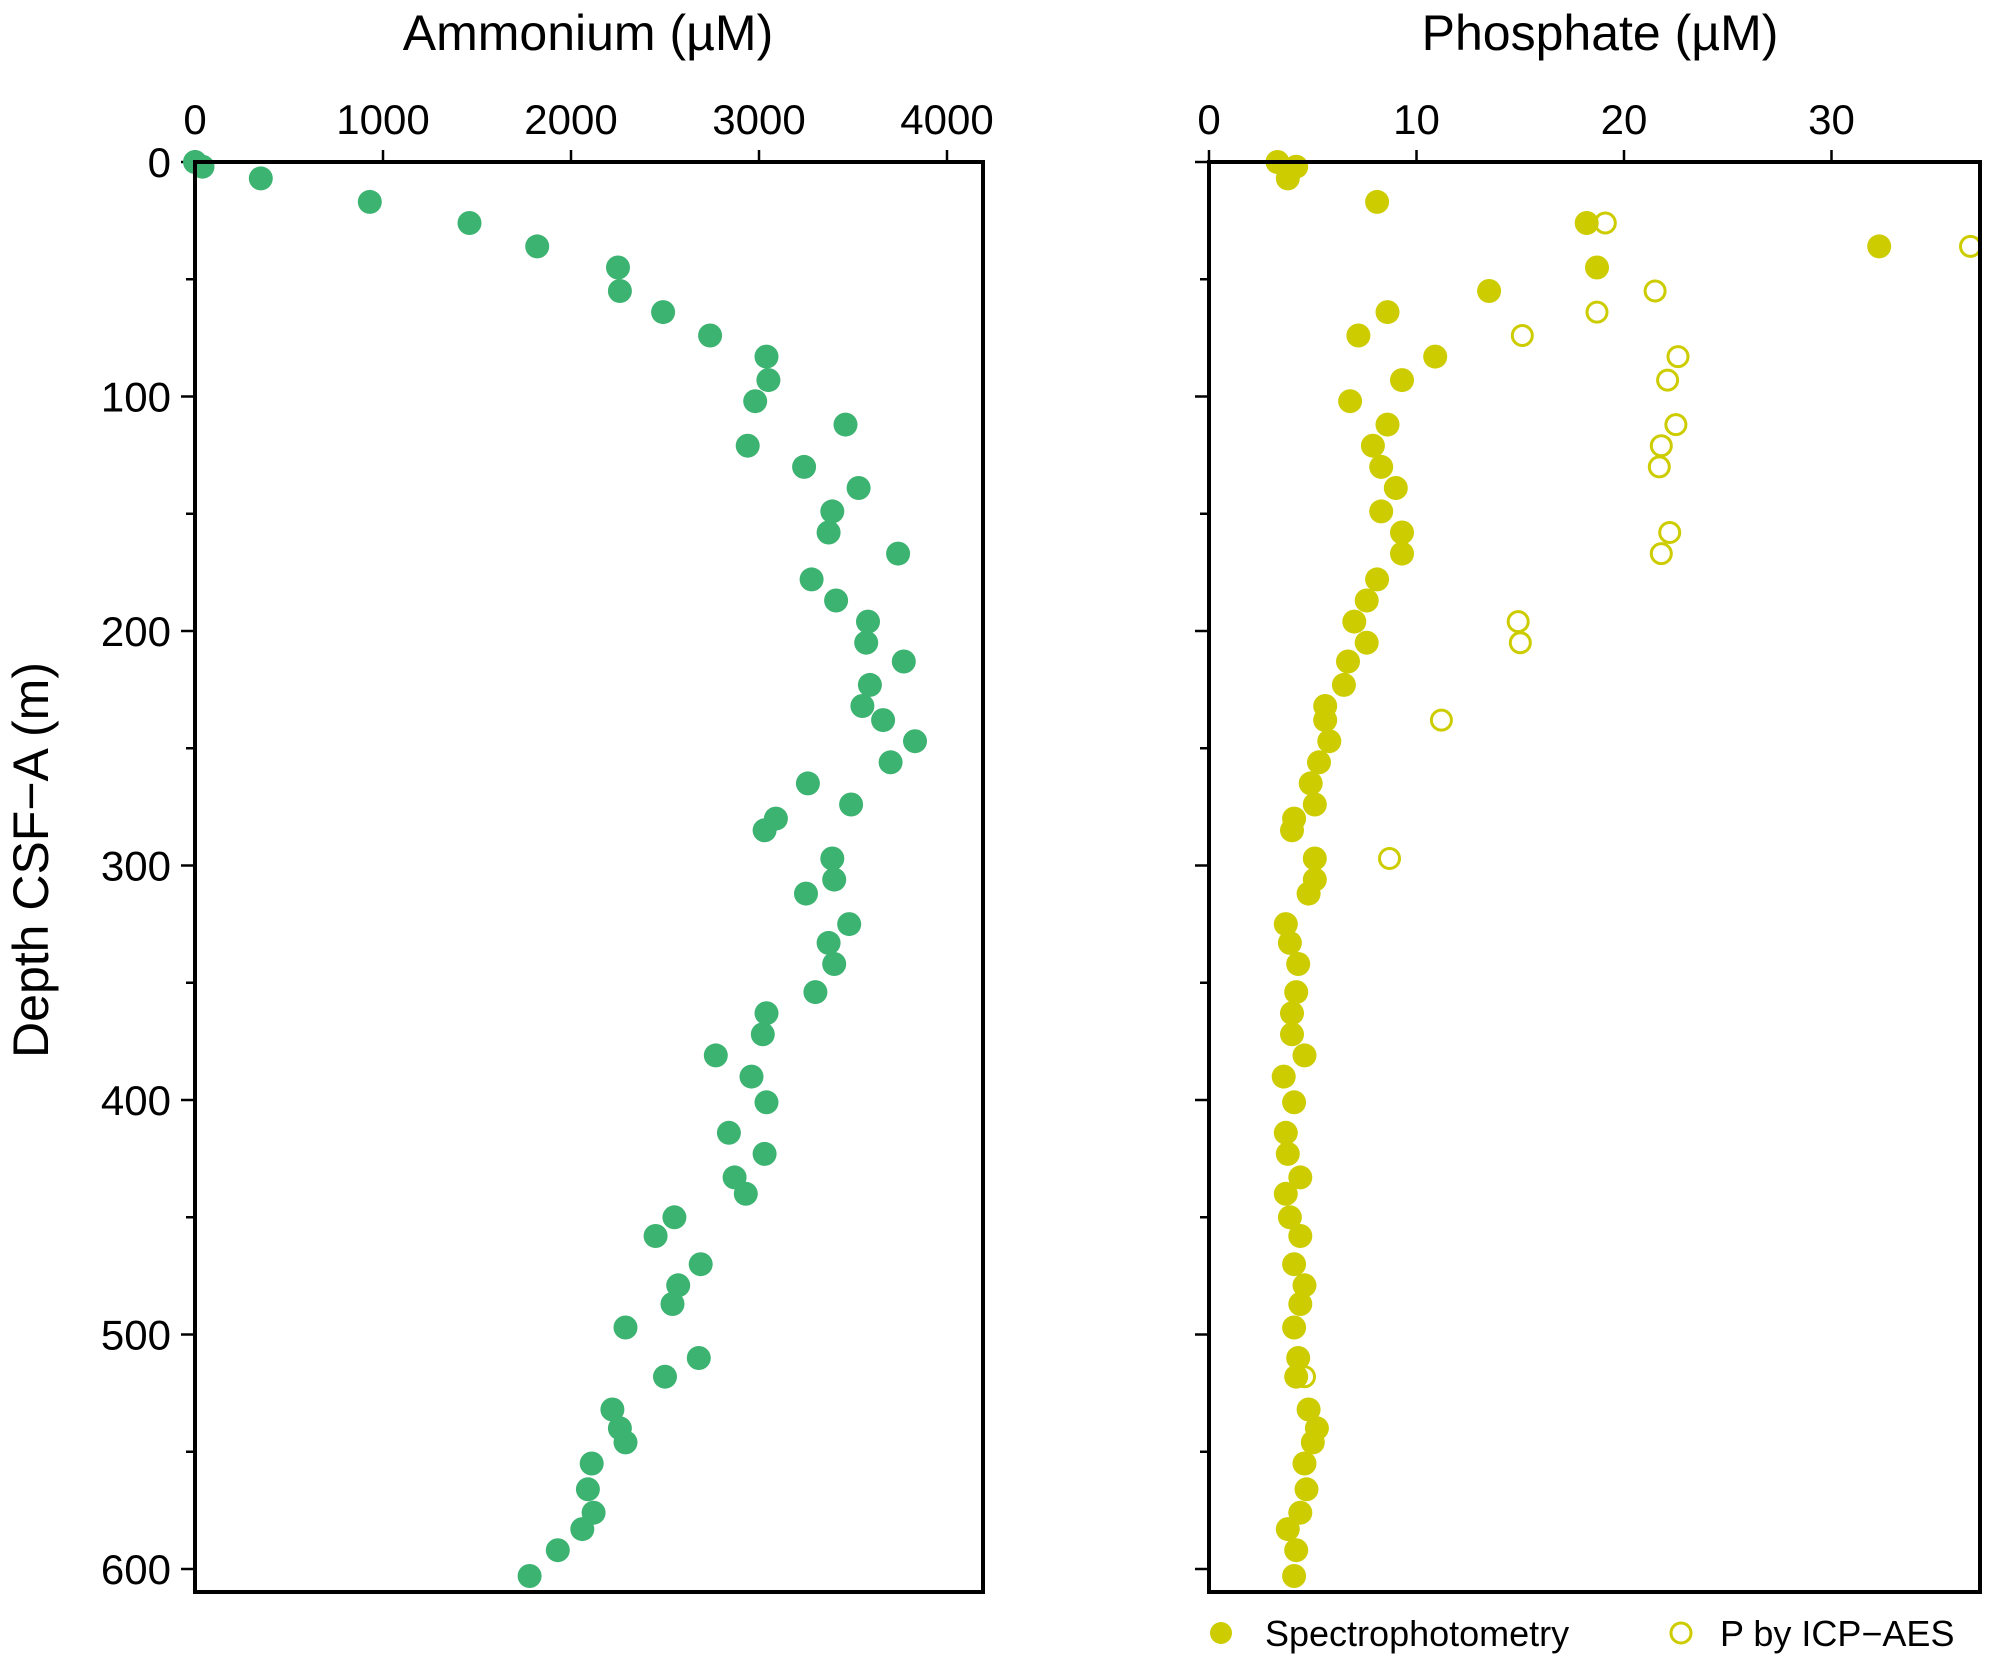  I want to click on depth-tick-label: 0, so click(159, 162).